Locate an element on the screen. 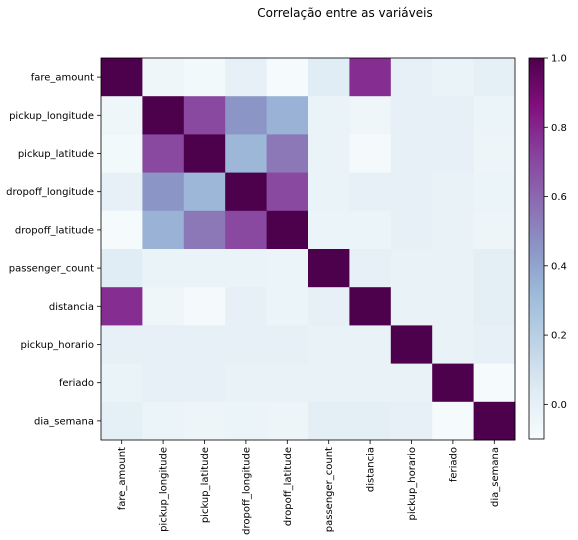  heatmap-cell-feriado-feriado is located at coordinates (453, 383).